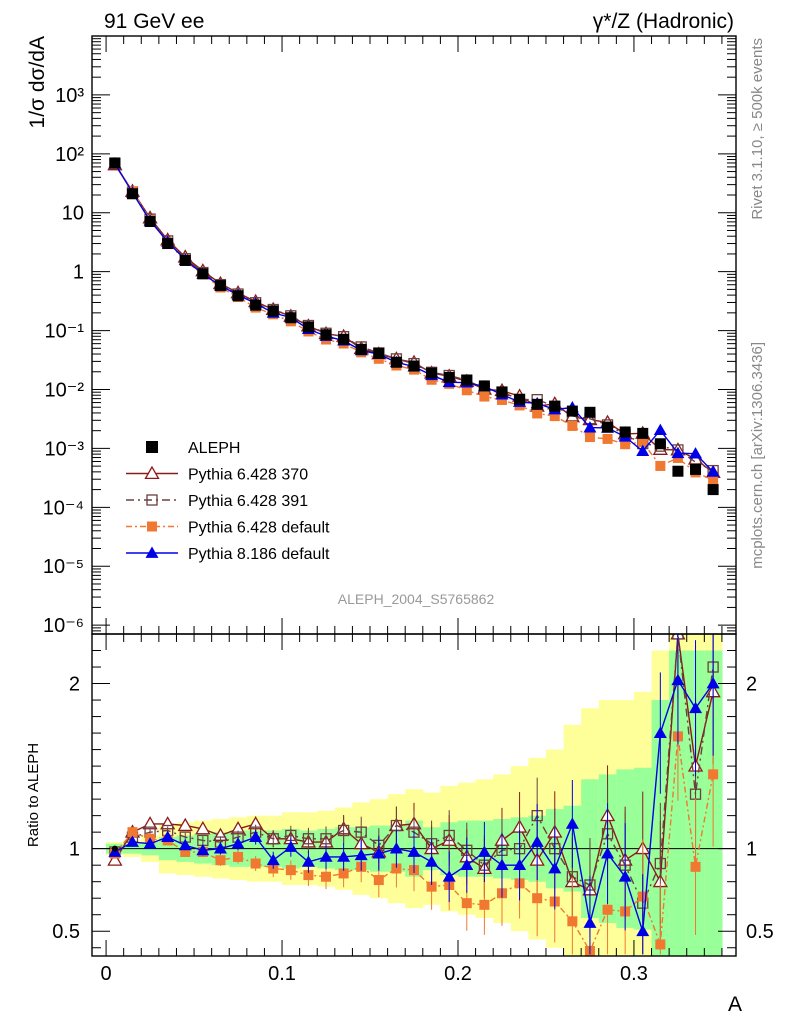 The image size is (786, 1024). Describe the element at coordinates (757, 455) in the screenshot. I see `mcplots-reference-label: mcplots.cern.ch [arXiv:1306.3436]` at that location.